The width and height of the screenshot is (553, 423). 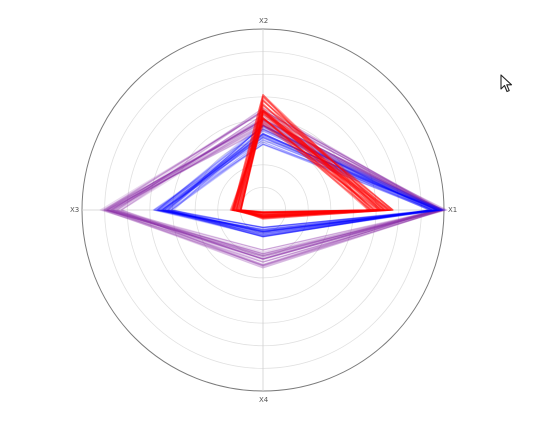 I want to click on axis-label-x3: X3, so click(x=74, y=210).